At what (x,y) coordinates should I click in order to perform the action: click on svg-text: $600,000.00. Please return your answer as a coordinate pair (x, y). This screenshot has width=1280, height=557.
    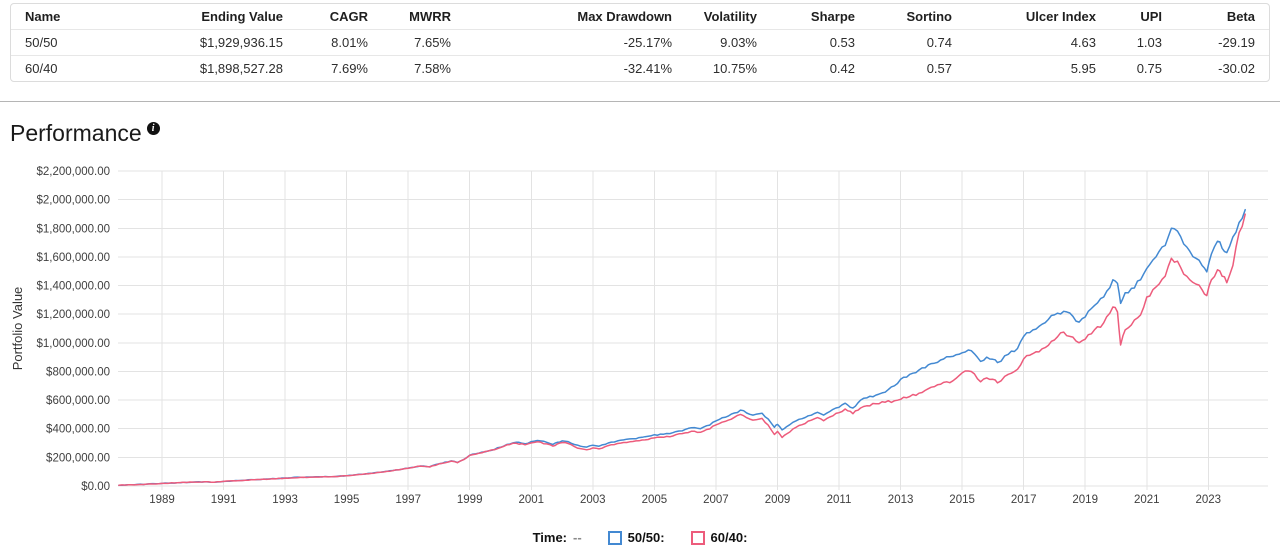
    Looking at the image, I should click on (78, 401).